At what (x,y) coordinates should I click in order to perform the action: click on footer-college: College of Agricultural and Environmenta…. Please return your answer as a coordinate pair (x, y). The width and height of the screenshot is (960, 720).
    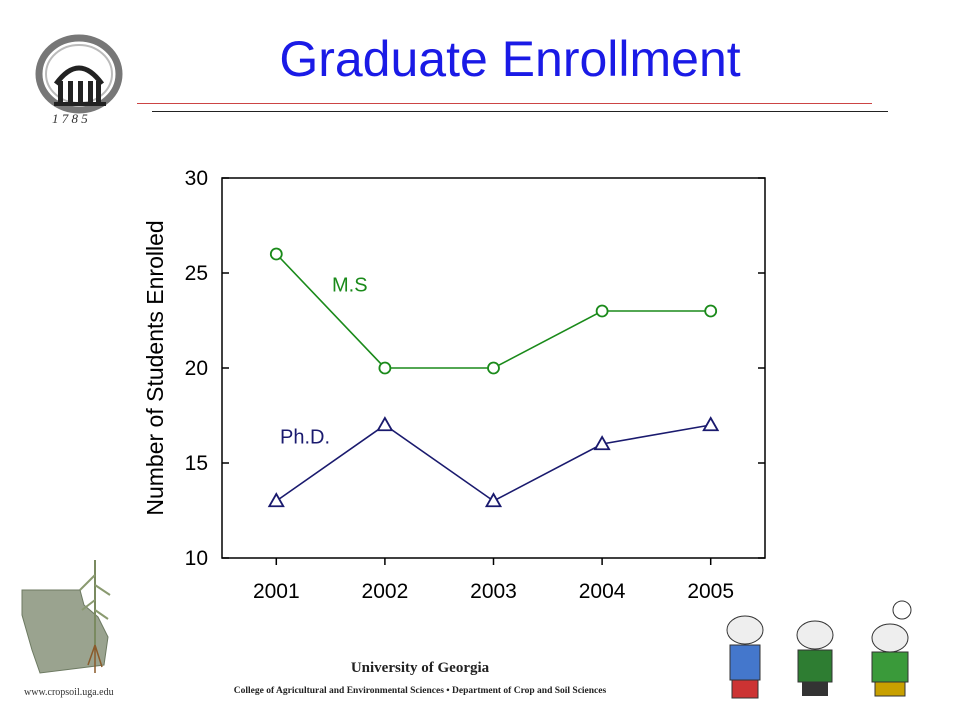
    Looking at the image, I should click on (420, 691).